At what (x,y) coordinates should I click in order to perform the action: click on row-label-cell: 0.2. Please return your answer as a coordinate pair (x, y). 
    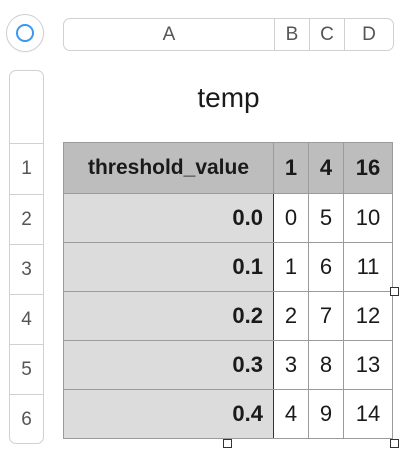
    Looking at the image, I should click on (168, 316).